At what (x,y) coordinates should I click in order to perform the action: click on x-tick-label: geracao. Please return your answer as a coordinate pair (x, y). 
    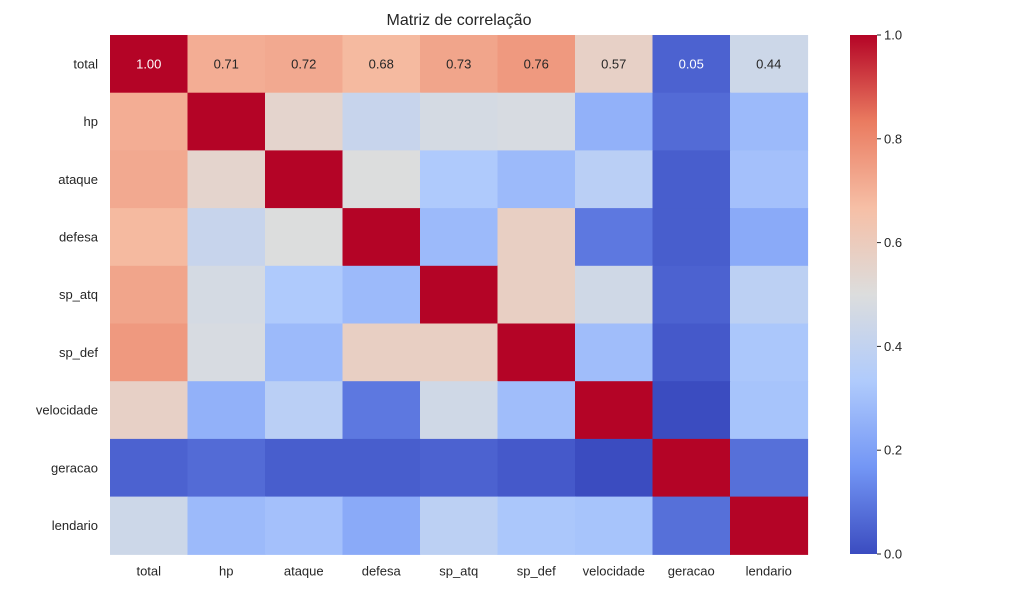
    Looking at the image, I should click on (691, 570).